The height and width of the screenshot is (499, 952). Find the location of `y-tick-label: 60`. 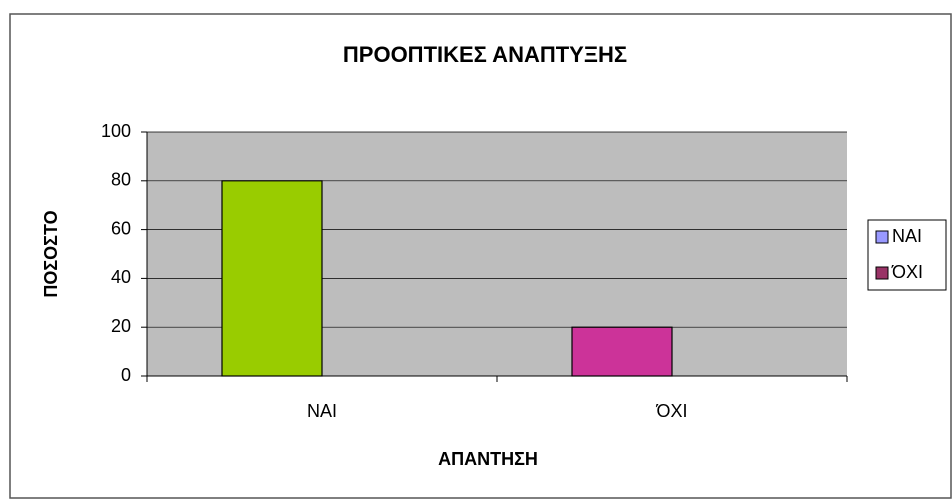

y-tick-label: 60 is located at coordinates (121, 228).